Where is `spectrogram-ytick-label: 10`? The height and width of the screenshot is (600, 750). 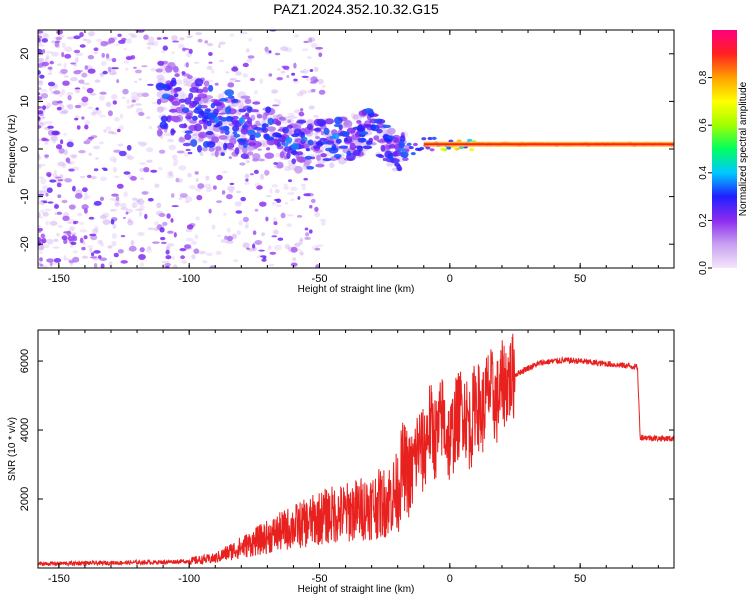 spectrogram-ytick-label: 10 is located at coordinates (25, 101).